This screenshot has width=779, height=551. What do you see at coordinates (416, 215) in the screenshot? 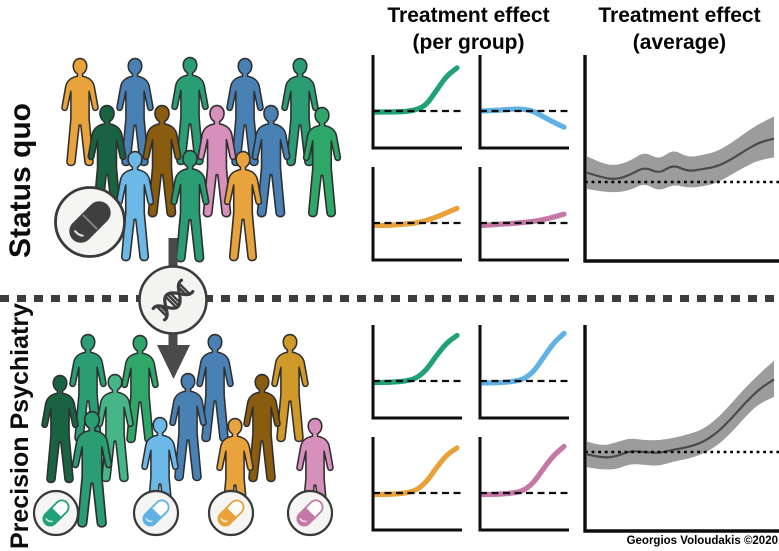
I see `plot-status-quo-group-orange` at bounding box center [416, 215].